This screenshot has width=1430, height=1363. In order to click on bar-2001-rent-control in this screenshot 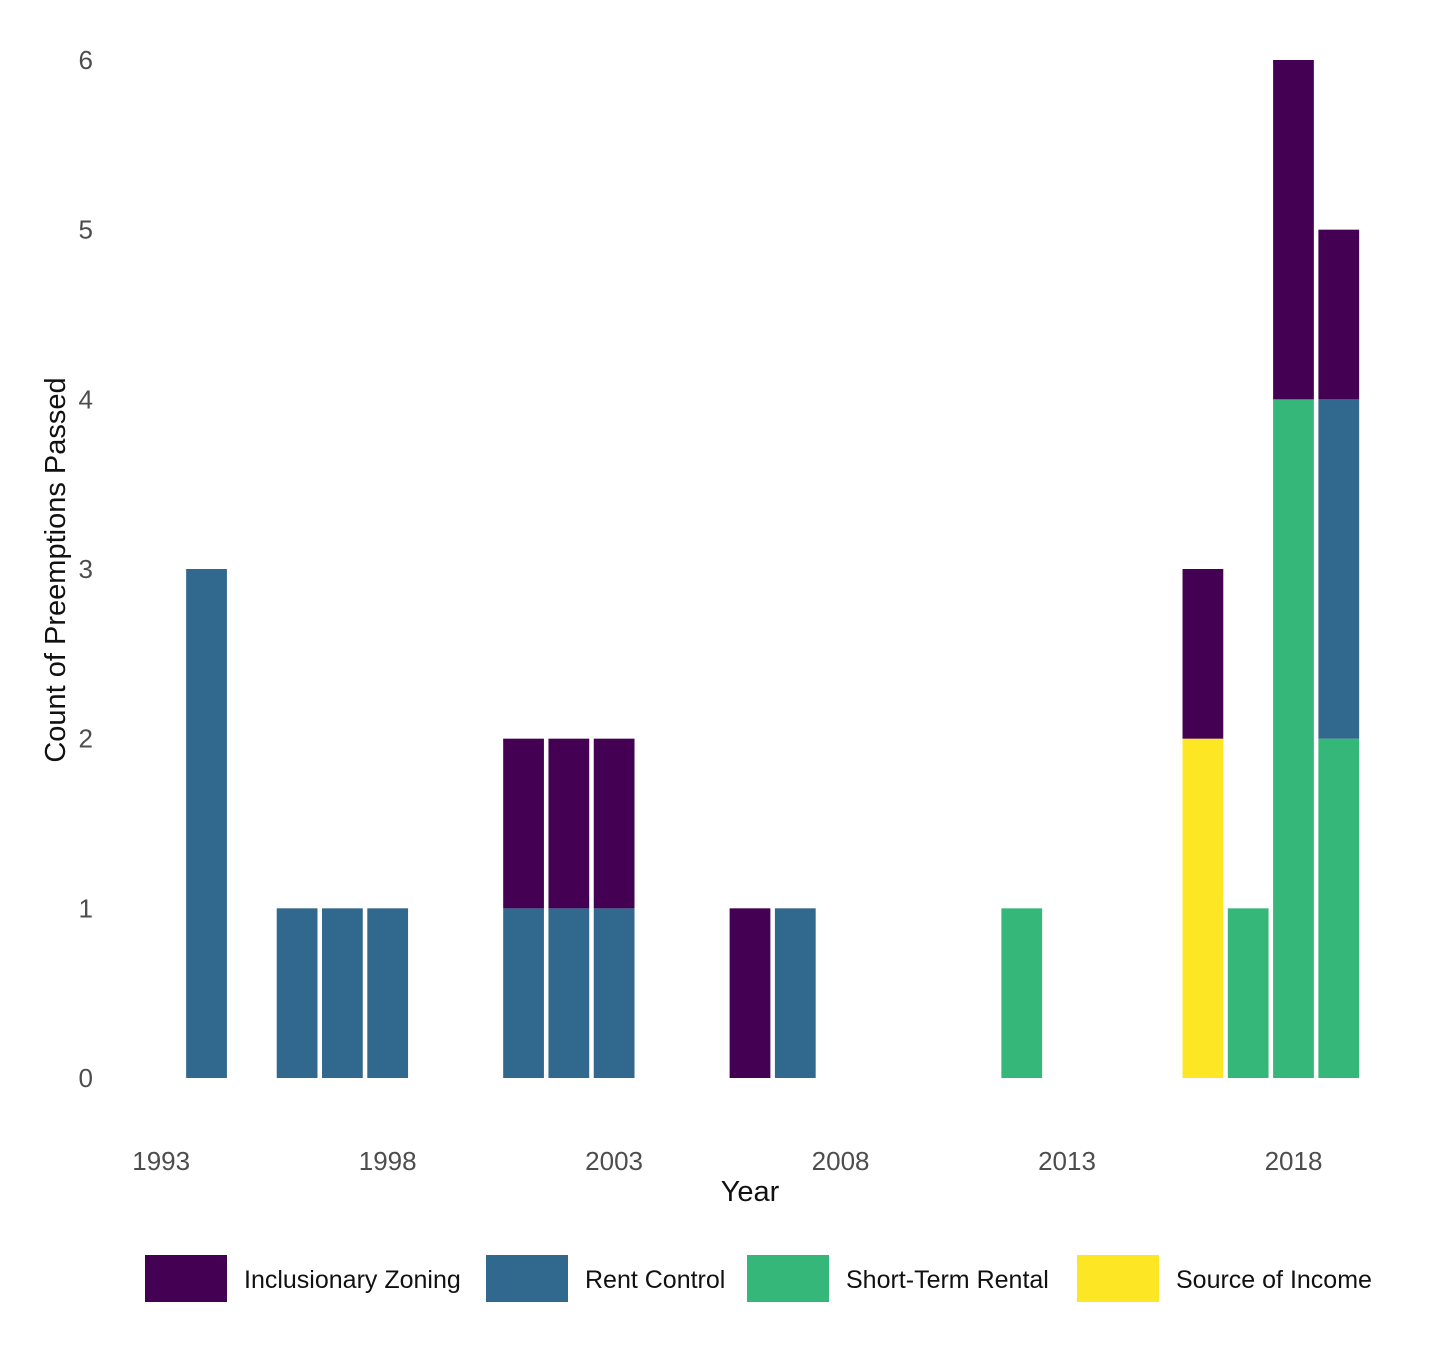, I will do `click(523, 993)`.